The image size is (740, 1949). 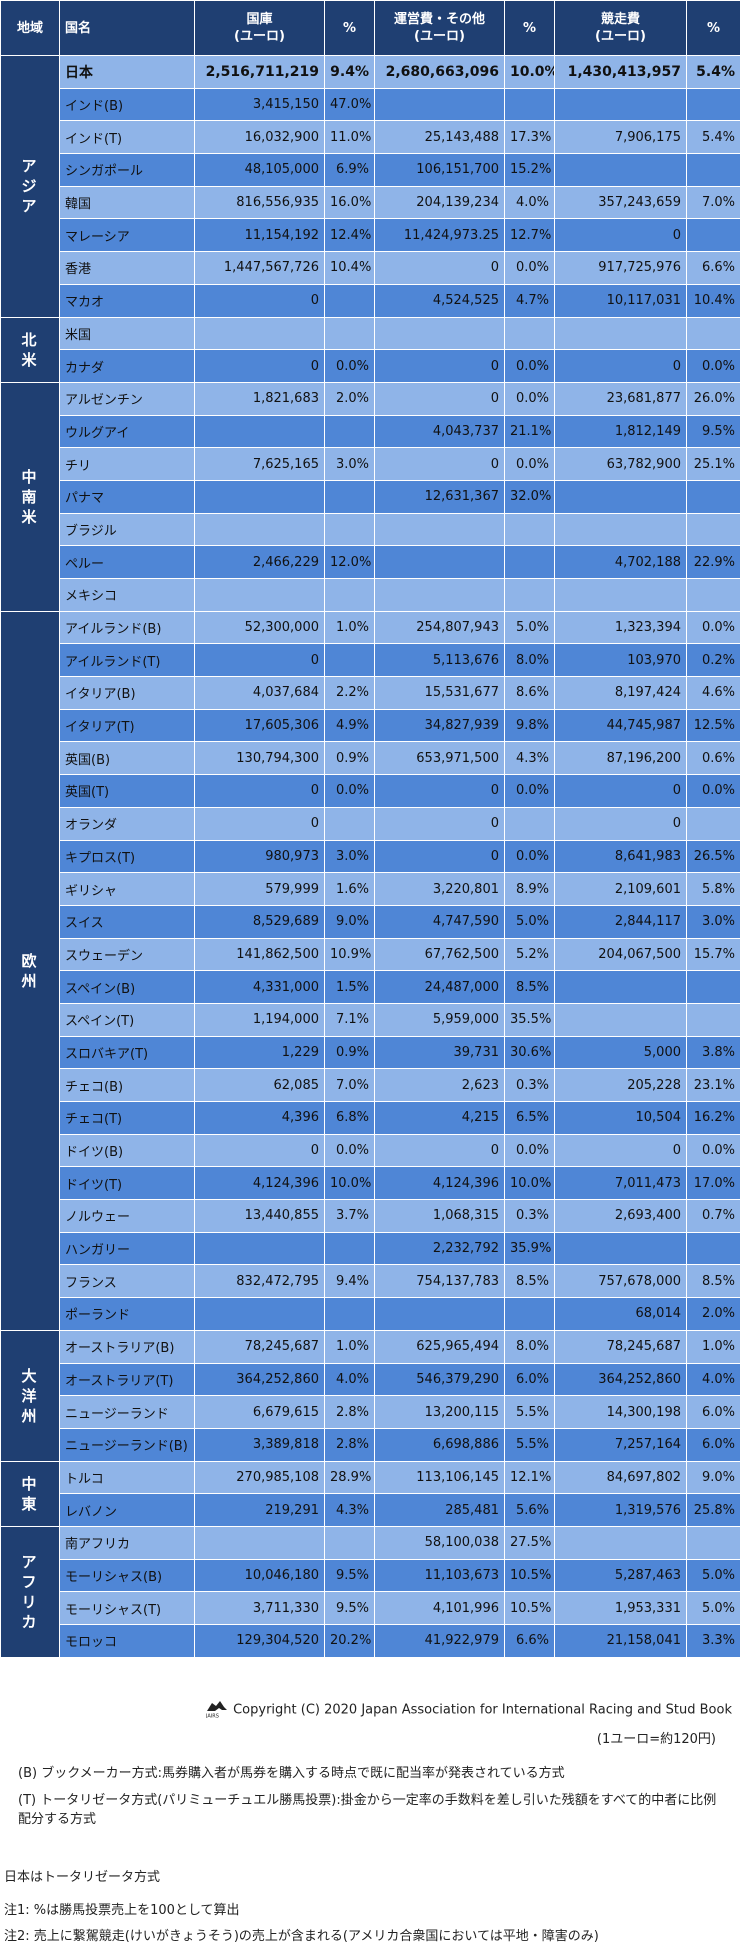 What do you see at coordinates (620, 889) in the screenshot?
I see `racing-cell: 2,109,601` at bounding box center [620, 889].